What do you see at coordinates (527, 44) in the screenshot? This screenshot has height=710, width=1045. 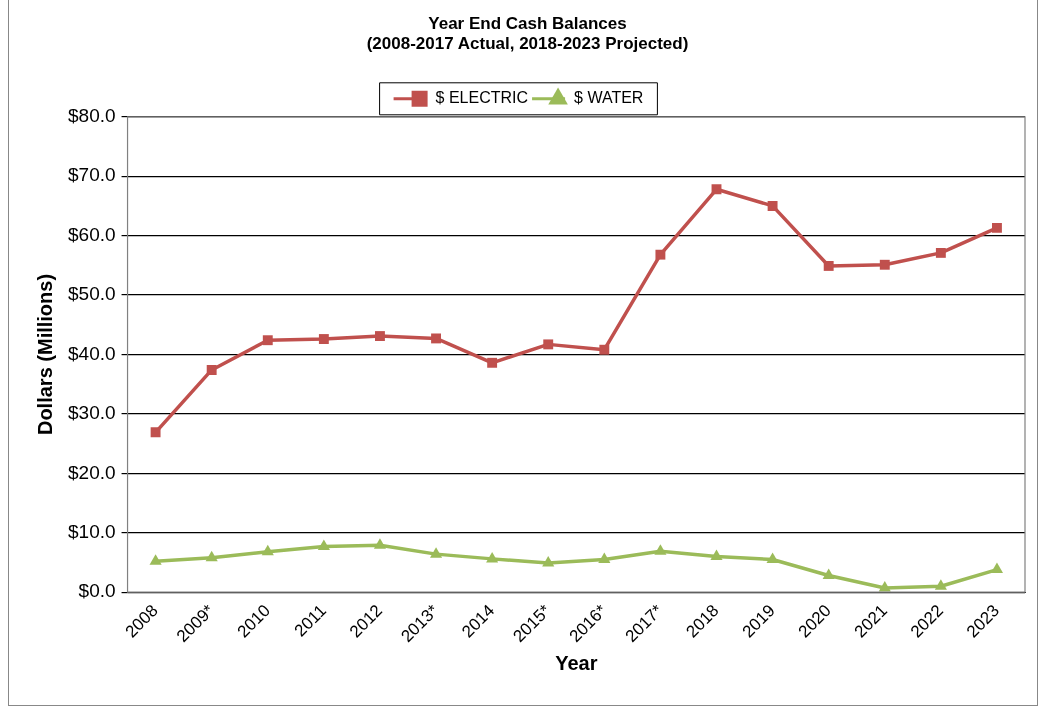 I see `text: (2008-2017 Actual, 2018-2023 Projected)` at bounding box center [527, 44].